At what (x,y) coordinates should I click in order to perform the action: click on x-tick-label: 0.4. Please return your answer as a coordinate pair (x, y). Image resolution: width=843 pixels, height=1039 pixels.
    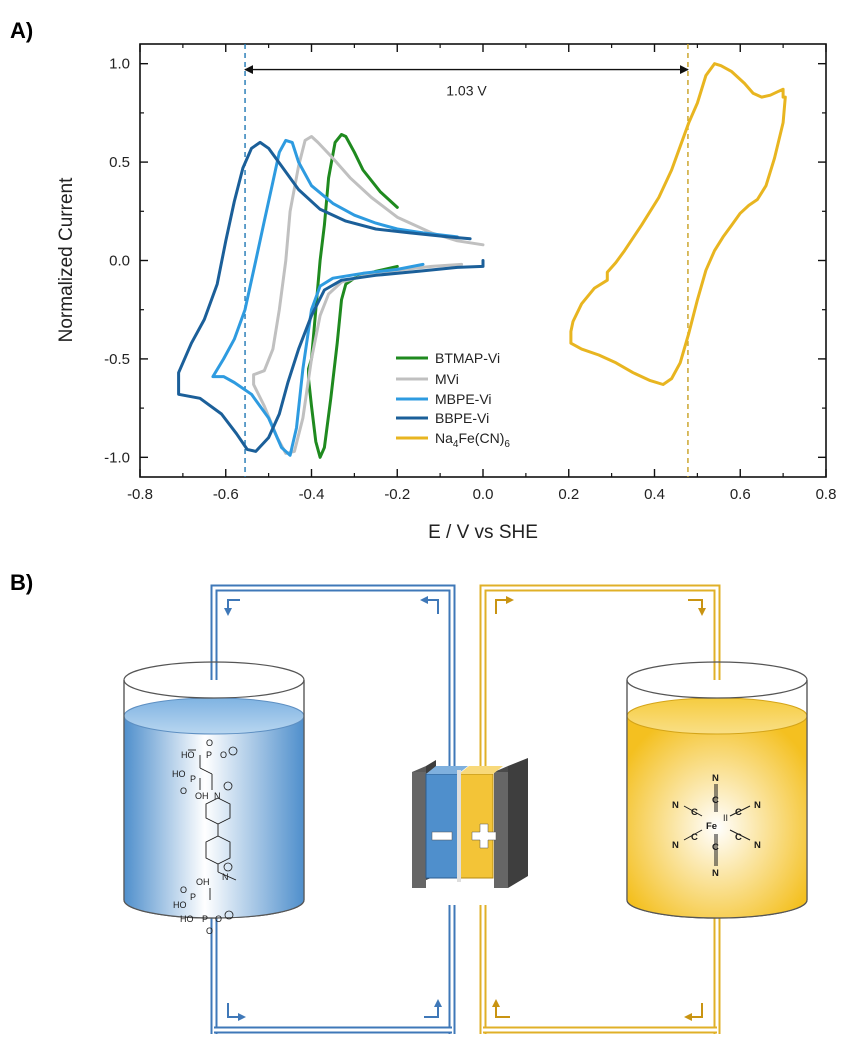
    Looking at the image, I should click on (654, 494).